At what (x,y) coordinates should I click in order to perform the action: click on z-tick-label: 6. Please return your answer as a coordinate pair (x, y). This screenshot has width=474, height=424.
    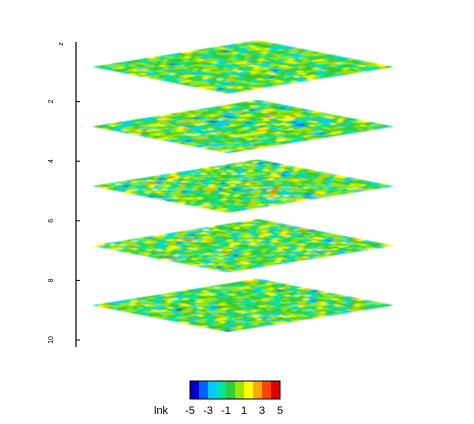
    Looking at the image, I should click on (51, 221).